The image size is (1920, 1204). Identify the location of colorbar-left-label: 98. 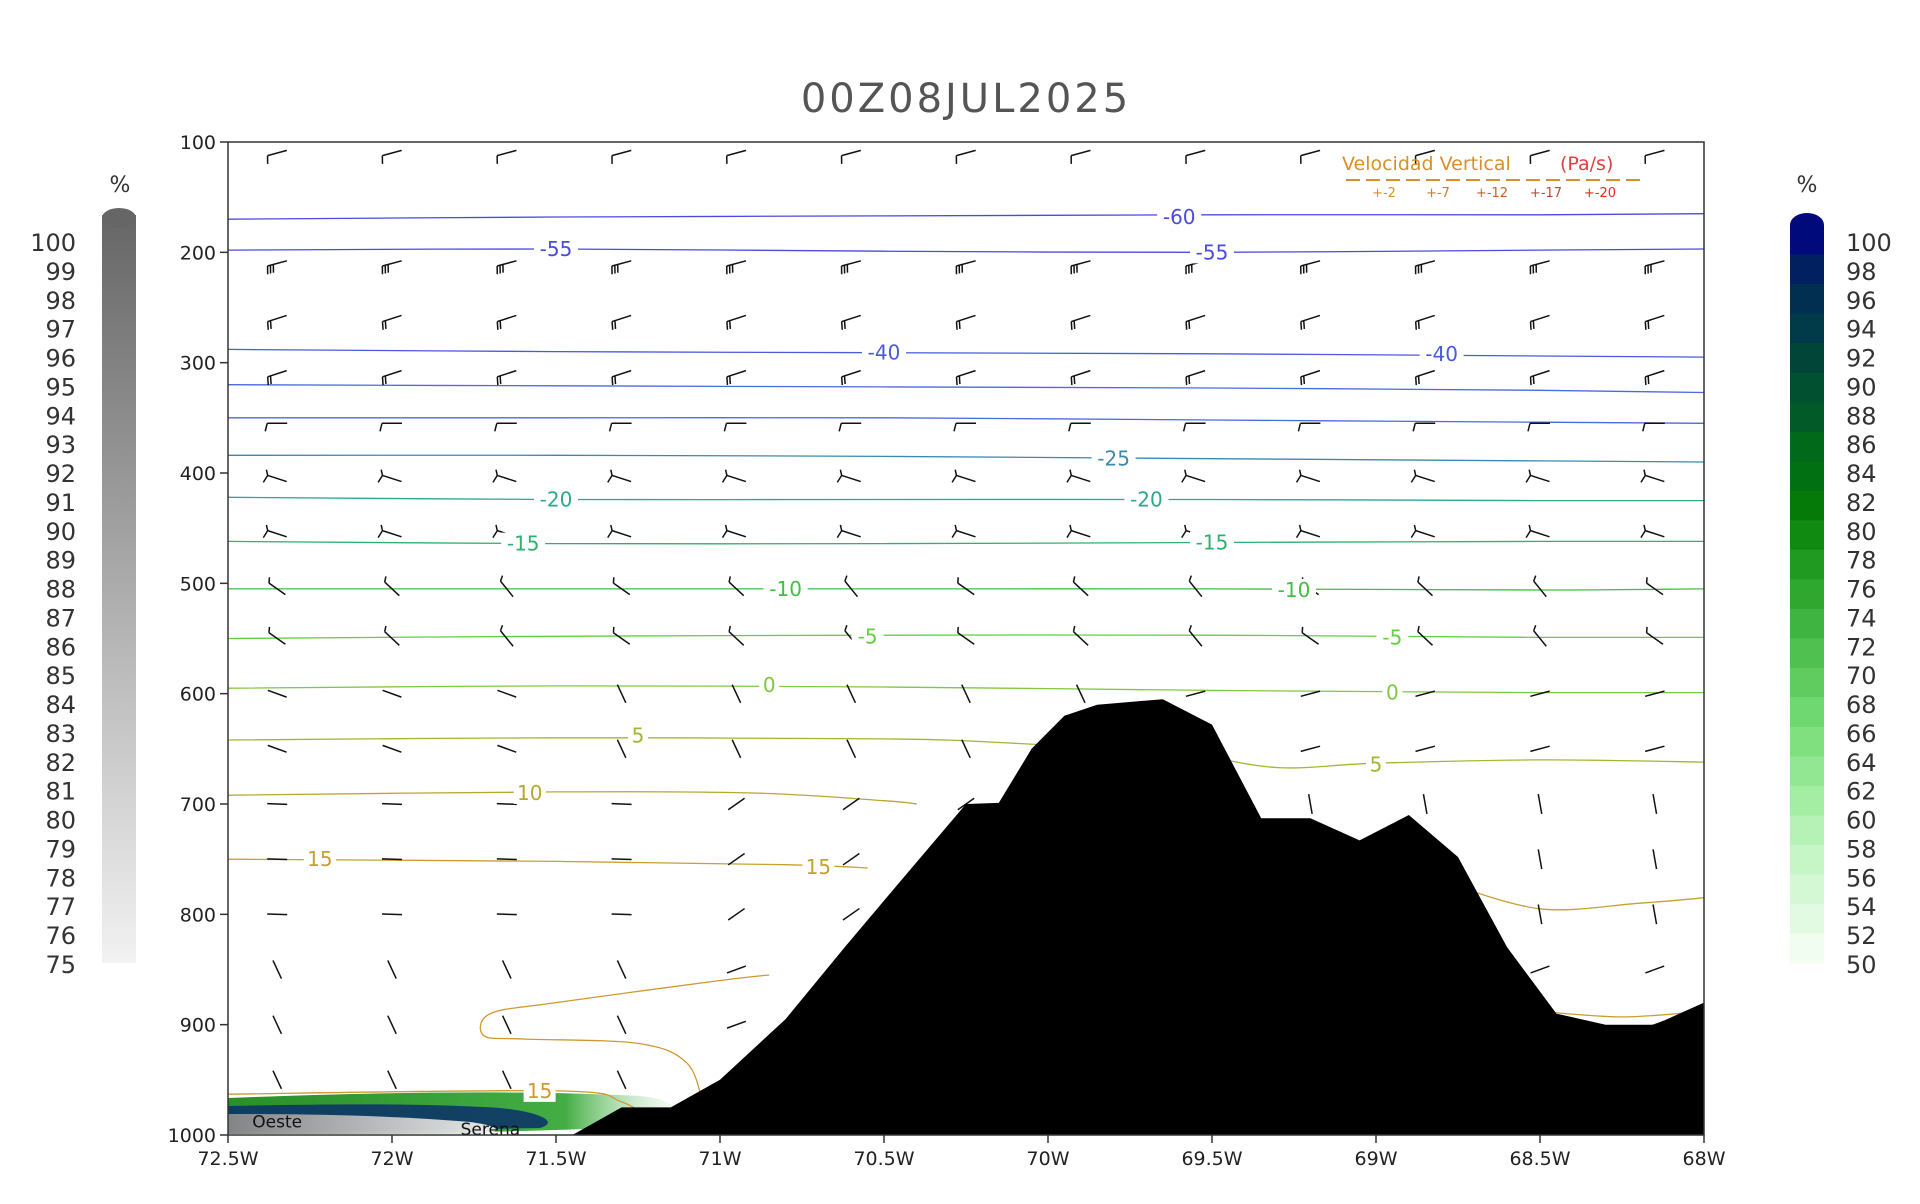
(60, 301).